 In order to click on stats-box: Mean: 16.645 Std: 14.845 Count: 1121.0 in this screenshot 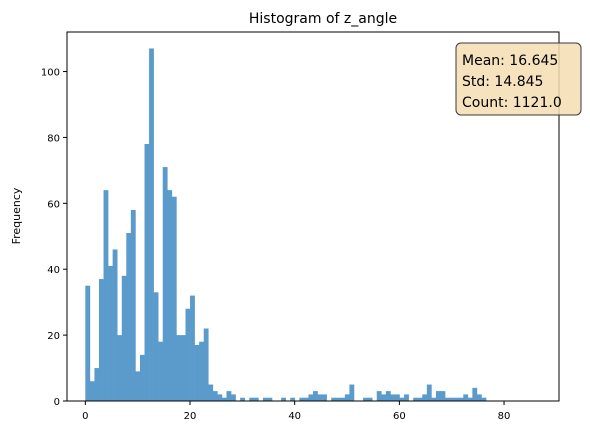, I will do `click(518, 79)`.